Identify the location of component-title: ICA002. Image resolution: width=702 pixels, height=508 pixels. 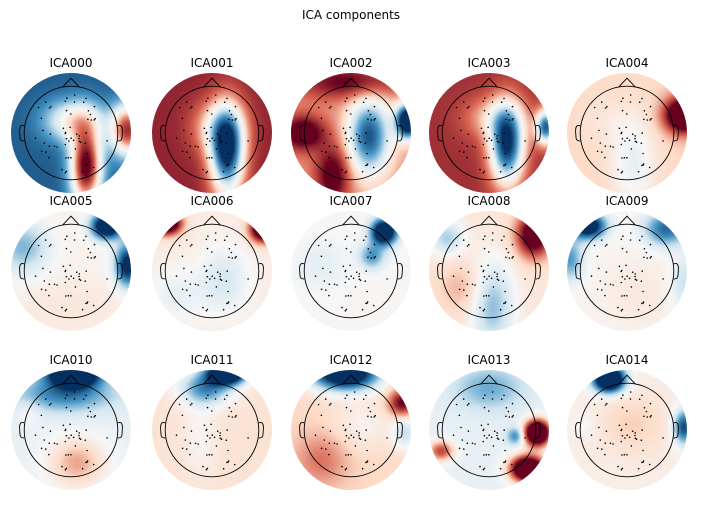
(351, 63).